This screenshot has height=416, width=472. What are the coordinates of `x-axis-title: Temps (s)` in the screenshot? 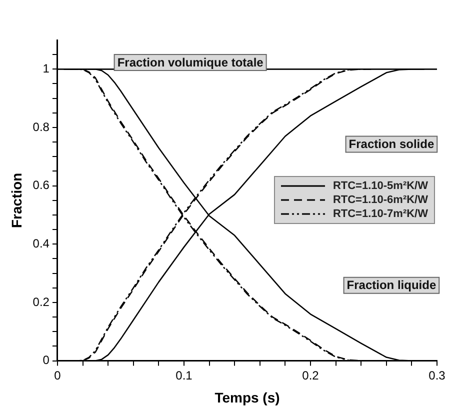 It's located at (247, 397).